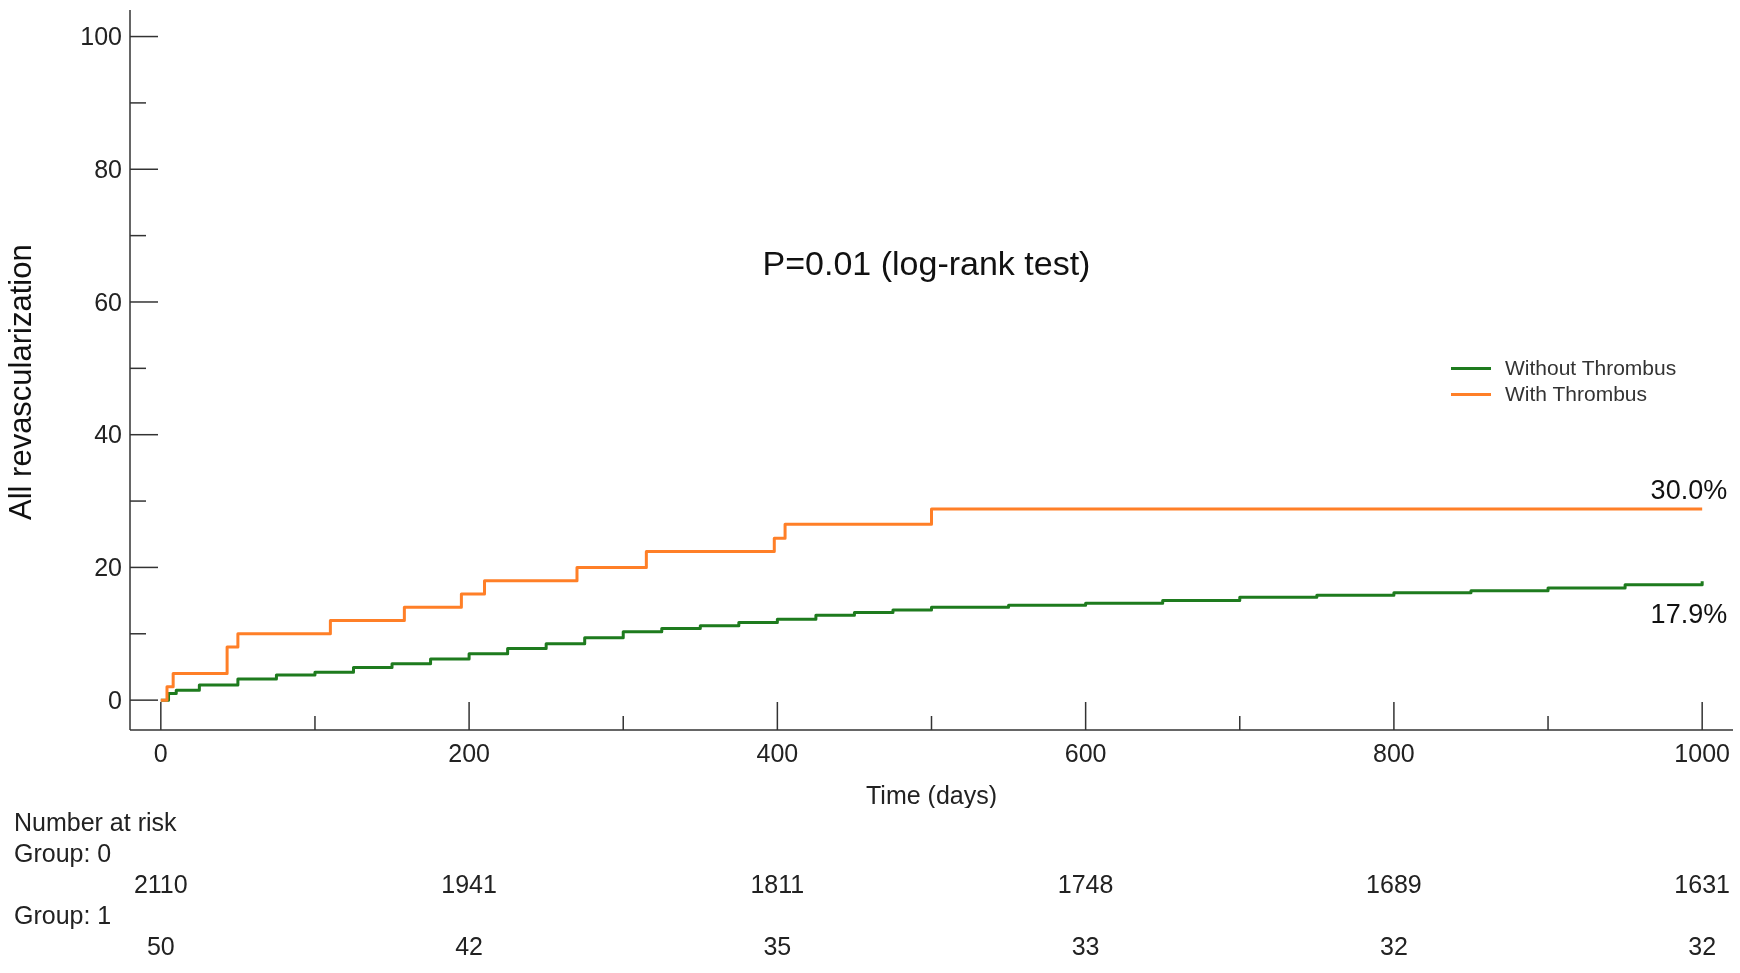  Describe the element at coordinates (1085, 753) in the screenshot. I see `x-tick-label: 600` at that location.